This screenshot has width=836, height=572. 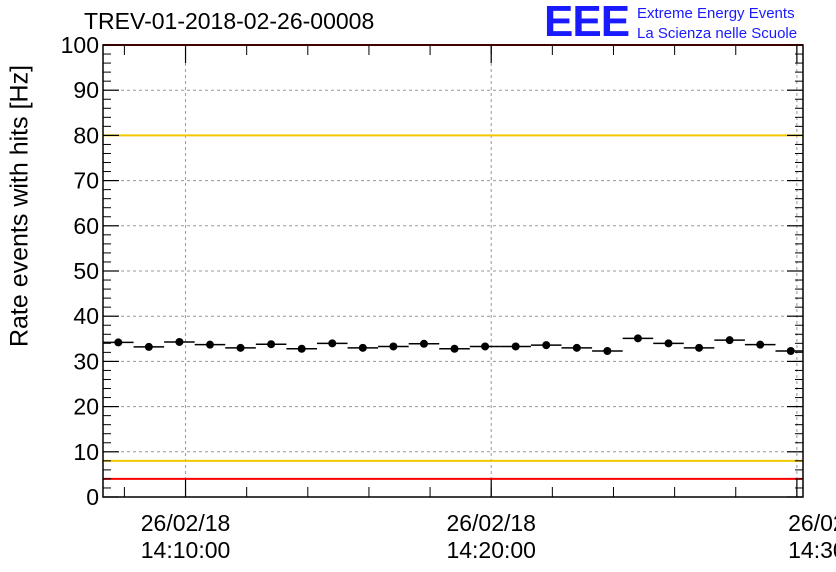 What do you see at coordinates (86, 226) in the screenshot?
I see `y-tick-label: 60` at bounding box center [86, 226].